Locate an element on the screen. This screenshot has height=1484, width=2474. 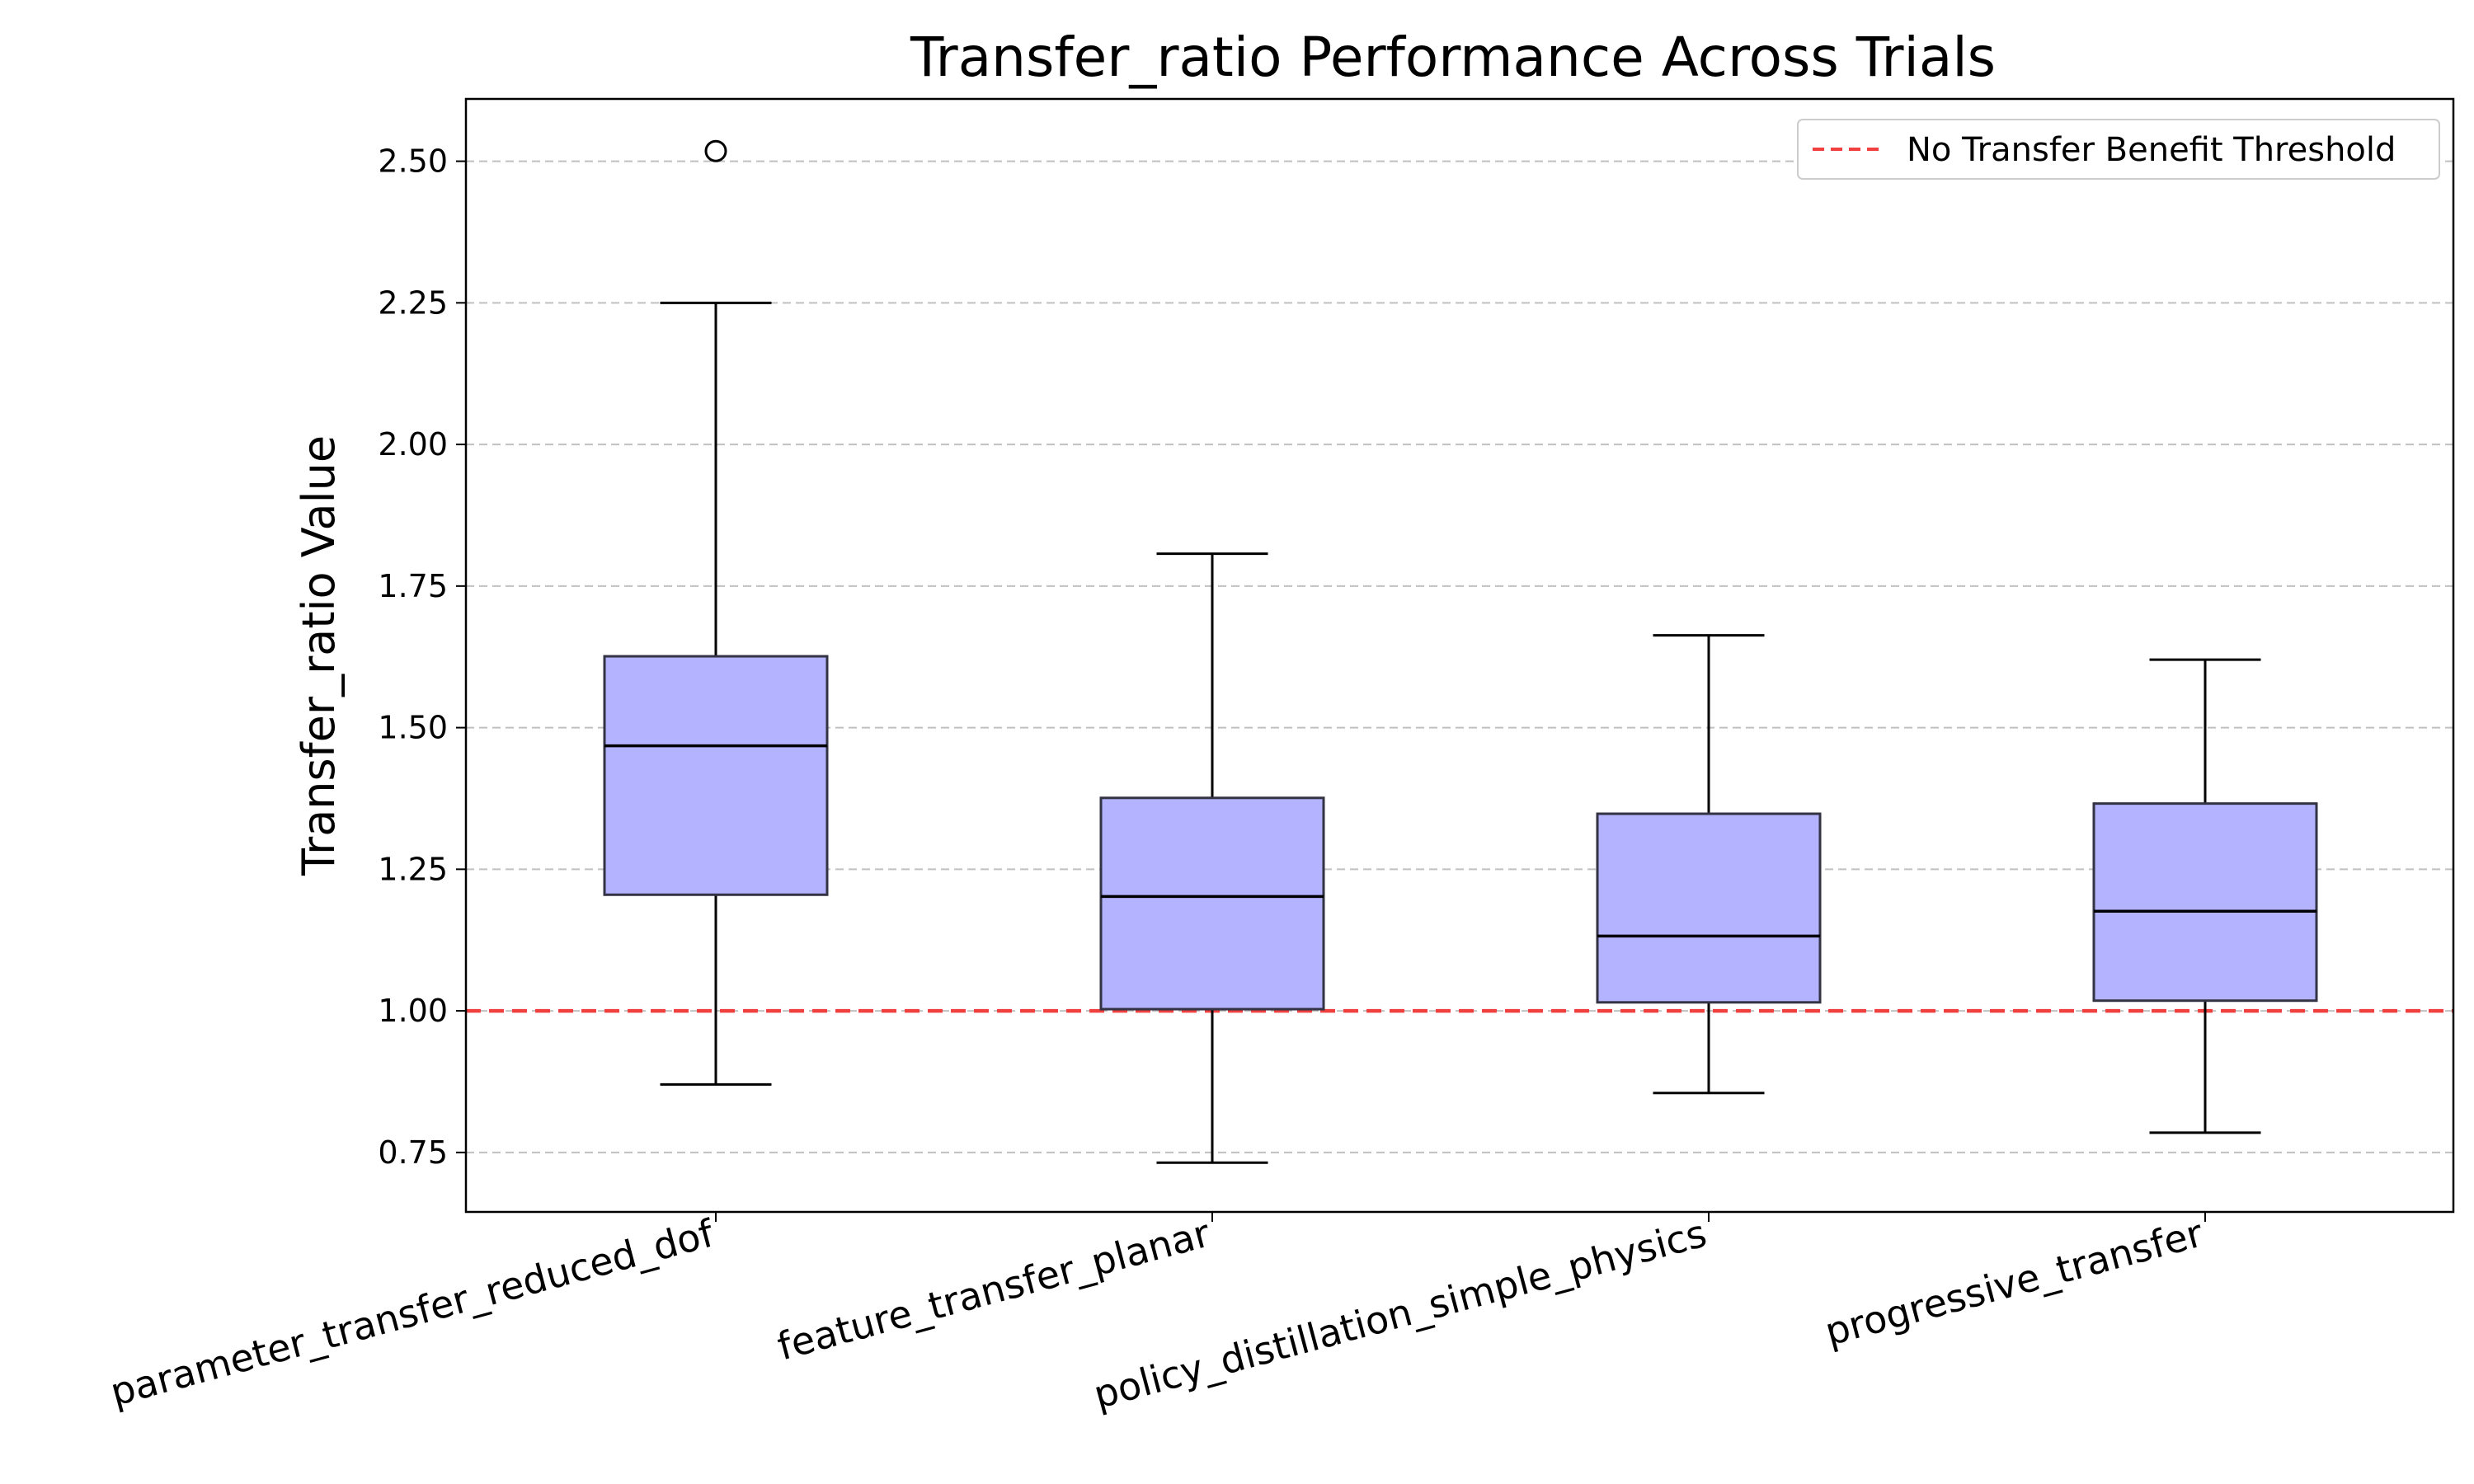
y-tick-label: 2.50 is located at coordinates (413, 161).